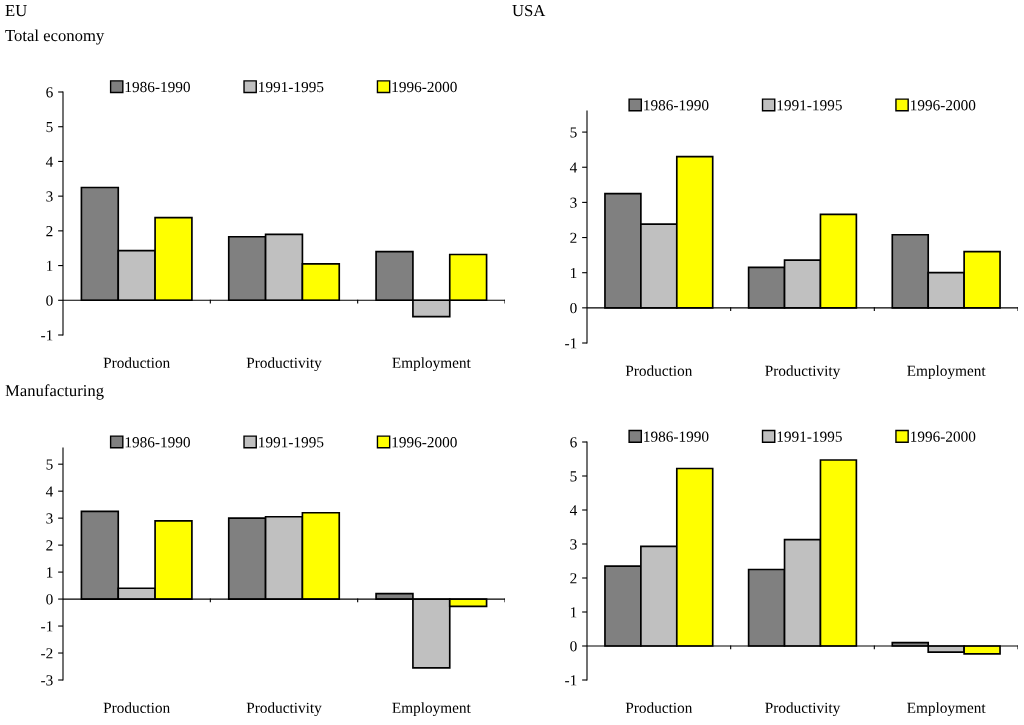 This screenshot has width=1024, height=725. Describe the element at coordinates (47, 653) in the screenshot. I see `y-tick-label: -2` at that location.